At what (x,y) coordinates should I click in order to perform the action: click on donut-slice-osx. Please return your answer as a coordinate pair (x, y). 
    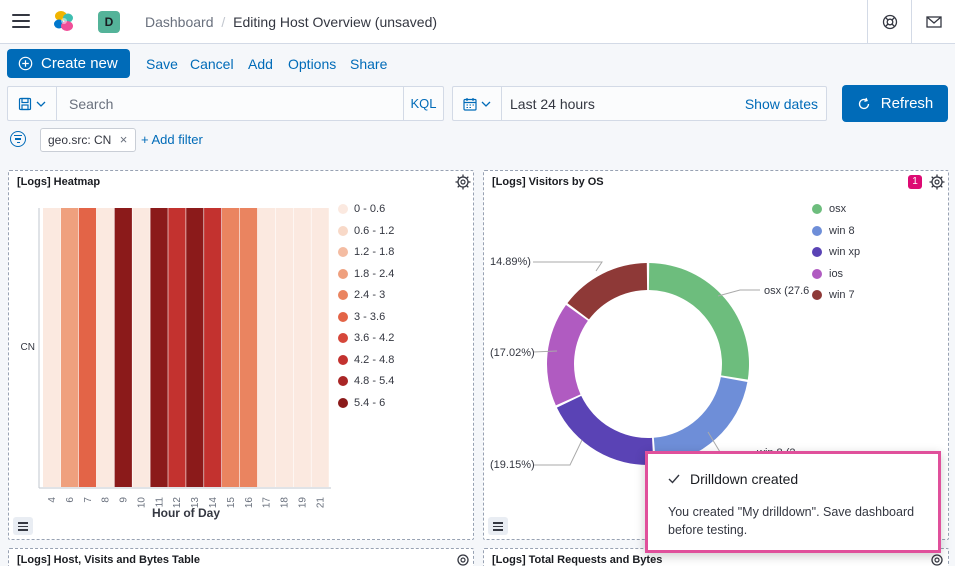
    Looking at the image, I should click on (698, 321).